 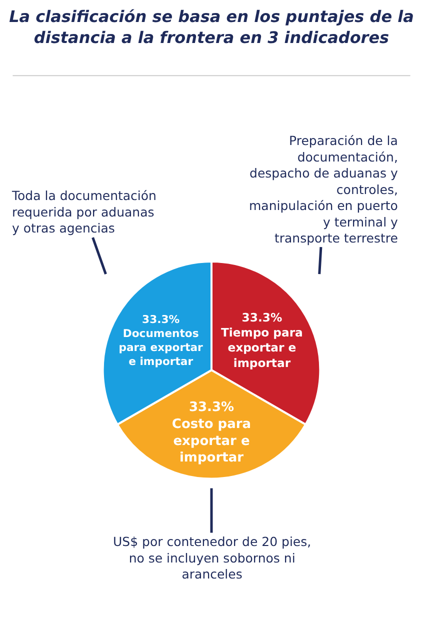 I want to click on text: Preparación de la documentación, despacho de aduanas y controles, manipulación en puerto y terminal y transporte terrestre, so click(x=324, y=189).